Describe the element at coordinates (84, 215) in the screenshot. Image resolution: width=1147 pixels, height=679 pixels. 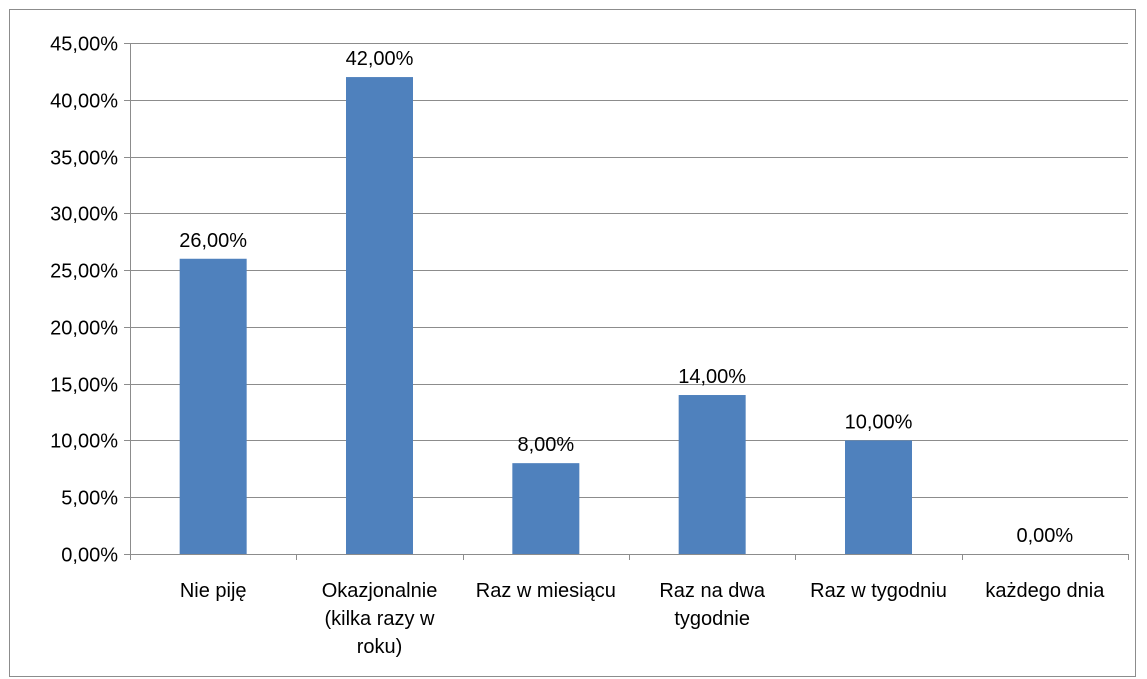
I see `y-tick-label: 30,00%` at that location.